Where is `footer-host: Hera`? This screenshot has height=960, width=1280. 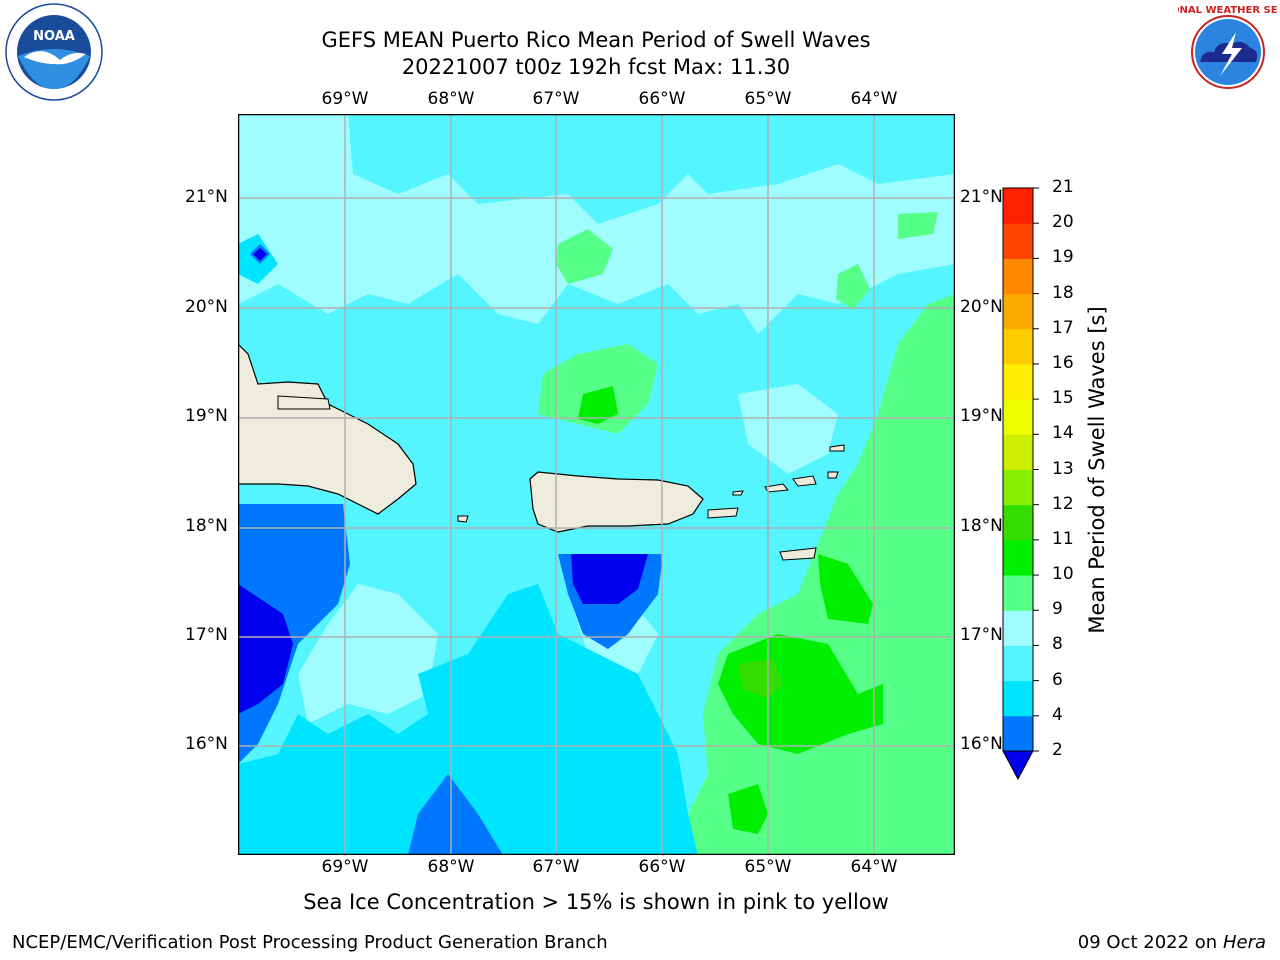
footer-host: Hera is located at coordinates (1244, 942).